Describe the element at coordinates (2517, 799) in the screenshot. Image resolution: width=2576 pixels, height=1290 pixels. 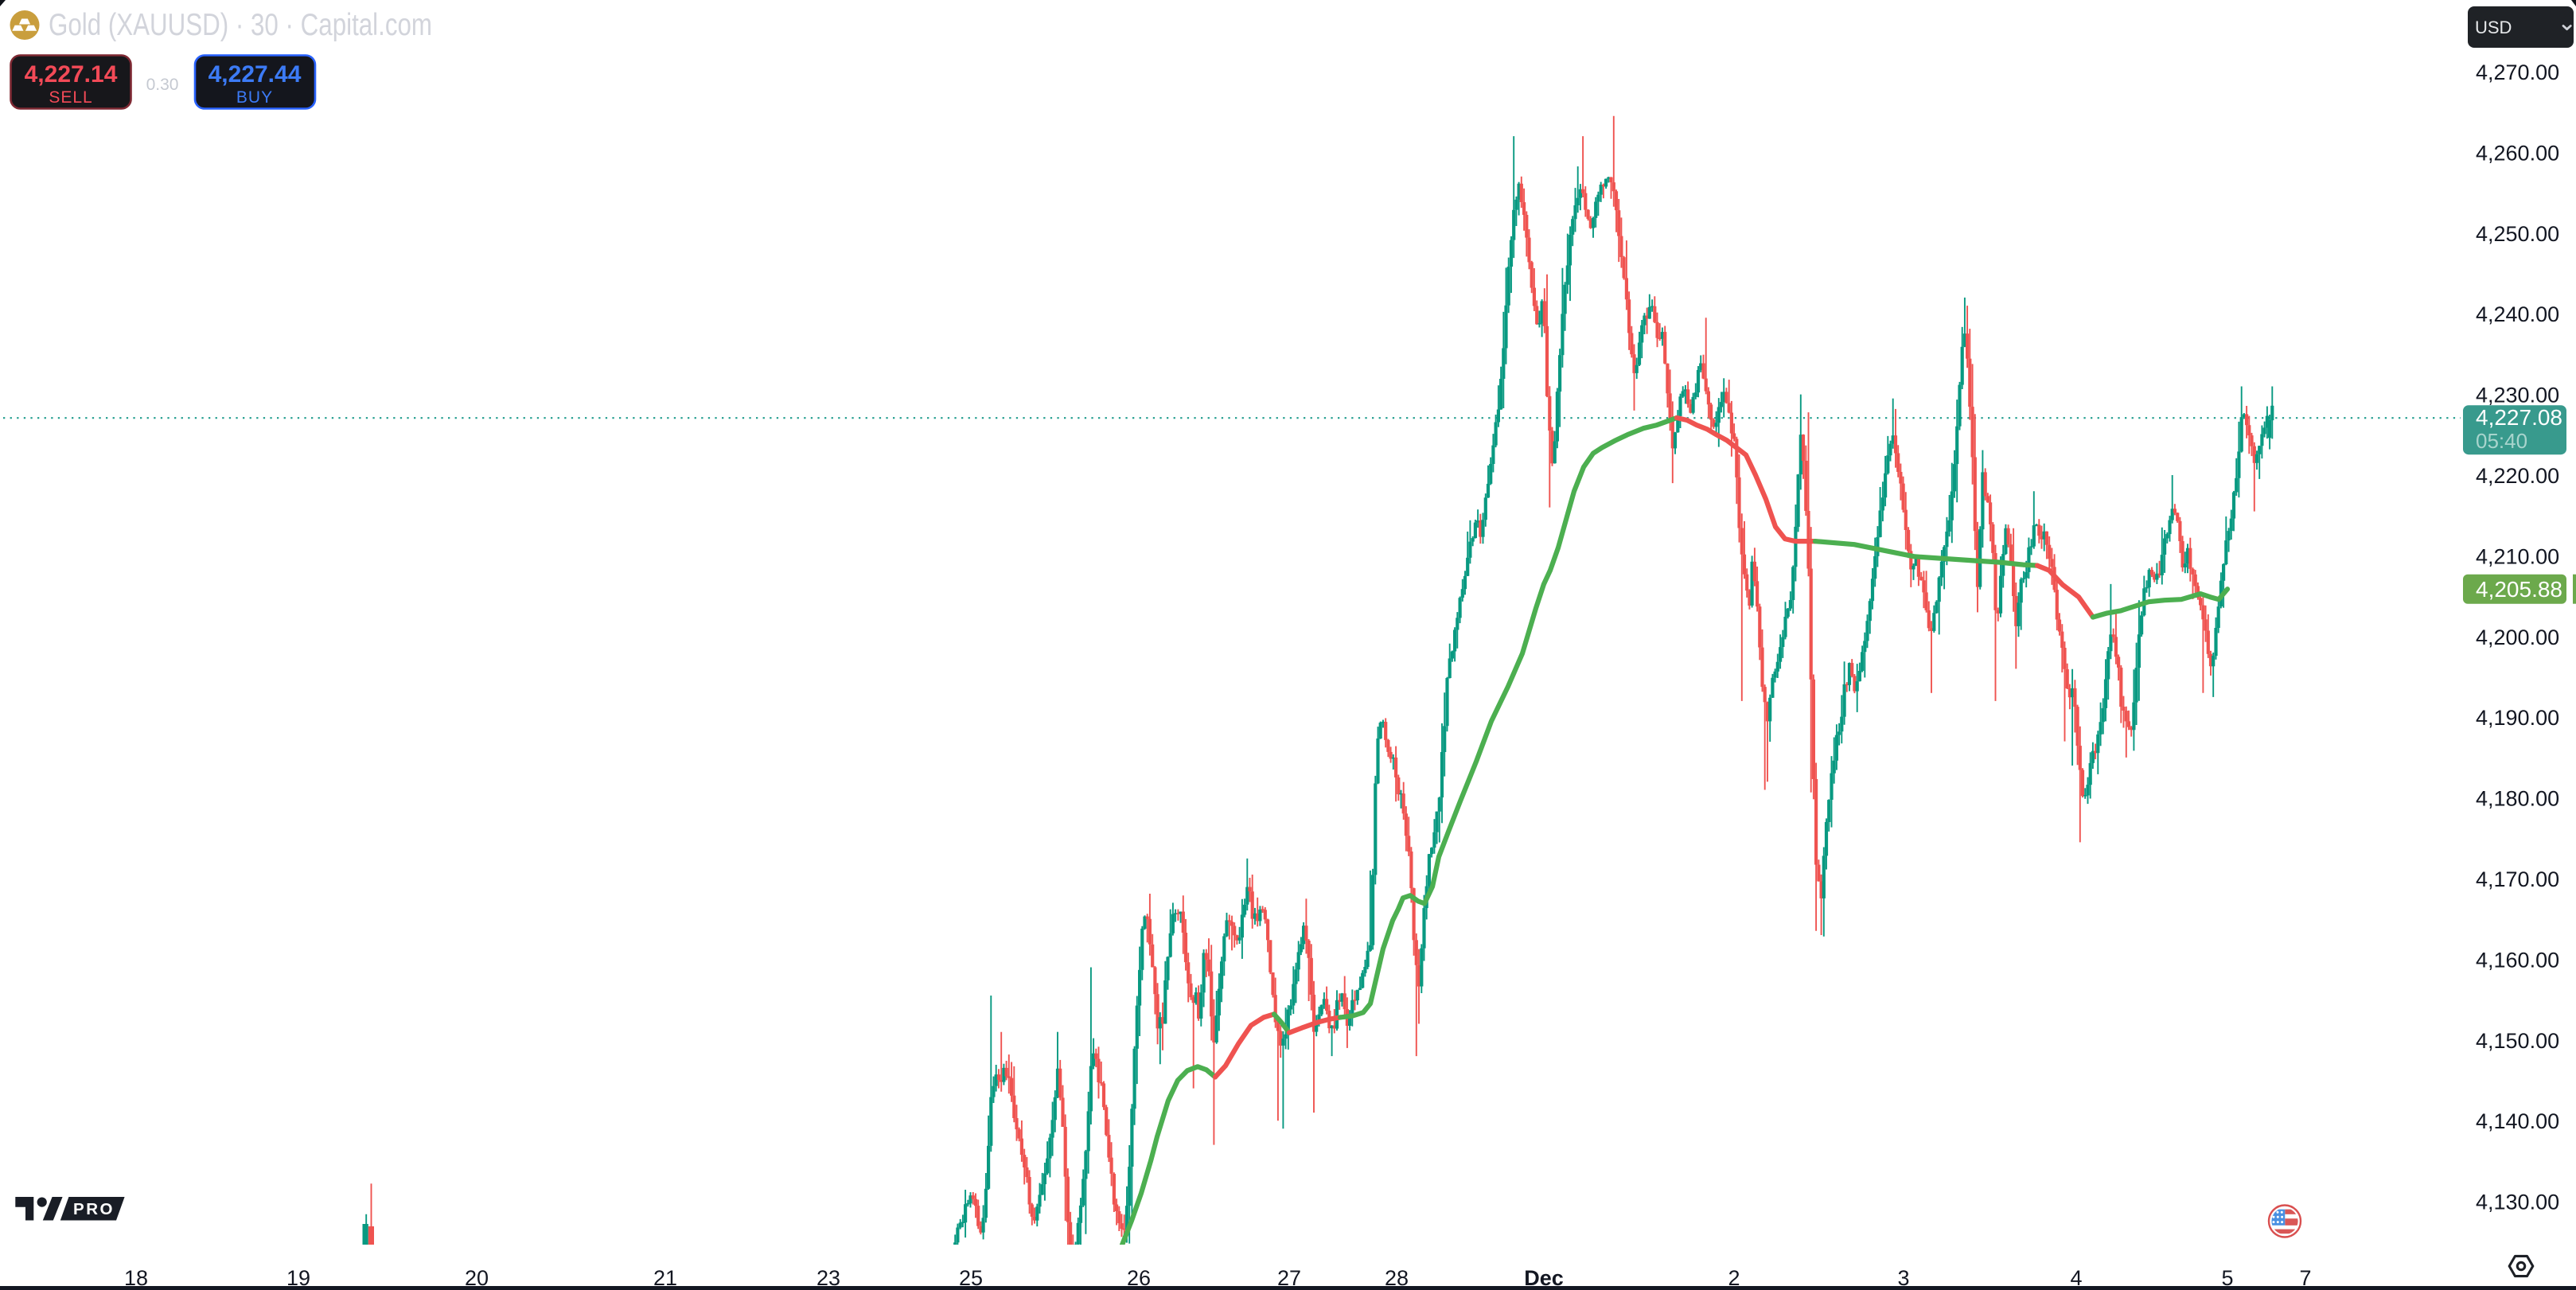
I see `svg-text: 4,180.00` at that location.